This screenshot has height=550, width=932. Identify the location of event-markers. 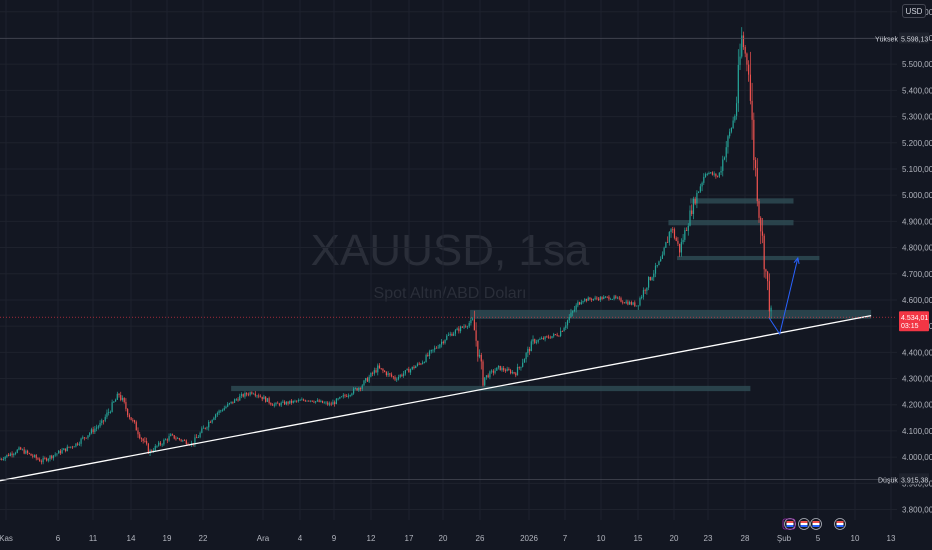
(814, 524).